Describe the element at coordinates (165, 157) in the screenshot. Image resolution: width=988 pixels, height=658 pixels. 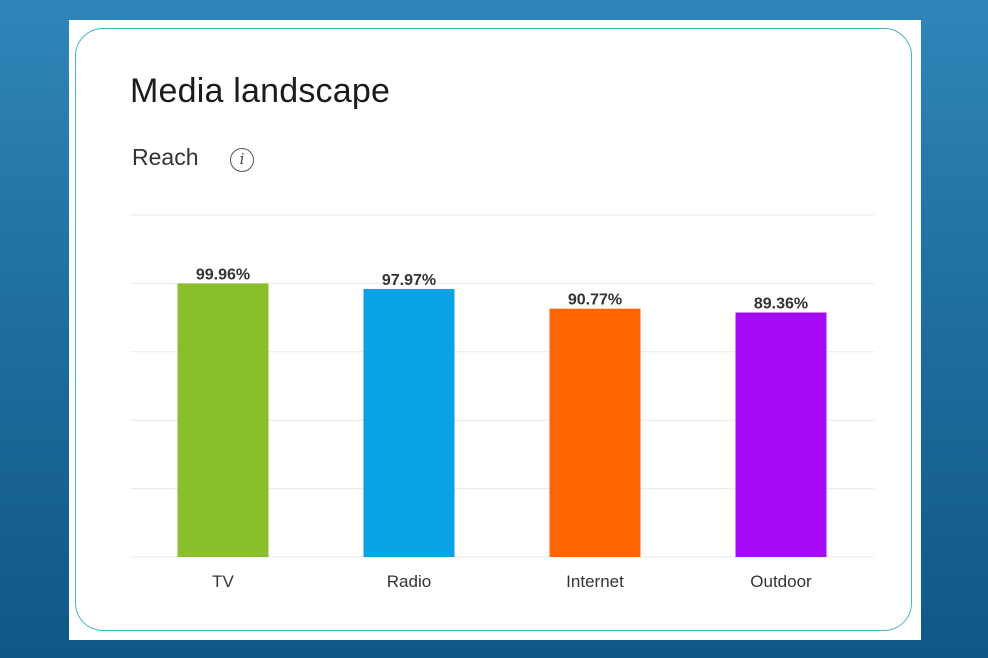
I see `metric-label: Reach` at that location.